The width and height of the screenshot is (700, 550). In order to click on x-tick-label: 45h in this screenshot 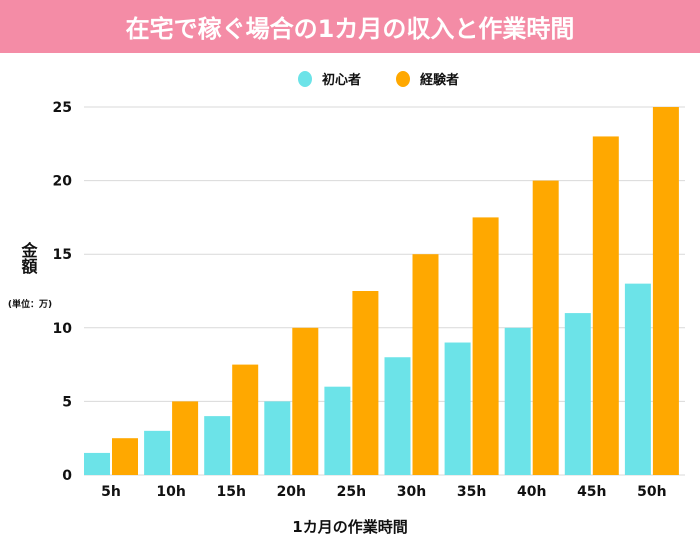, I will do `click(591, 492)`.